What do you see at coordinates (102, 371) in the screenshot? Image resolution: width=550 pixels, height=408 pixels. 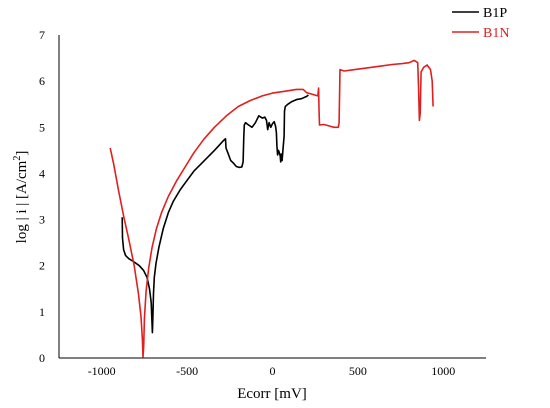 I see `x-tick-label: -1000` at bounding box center [102, 371].